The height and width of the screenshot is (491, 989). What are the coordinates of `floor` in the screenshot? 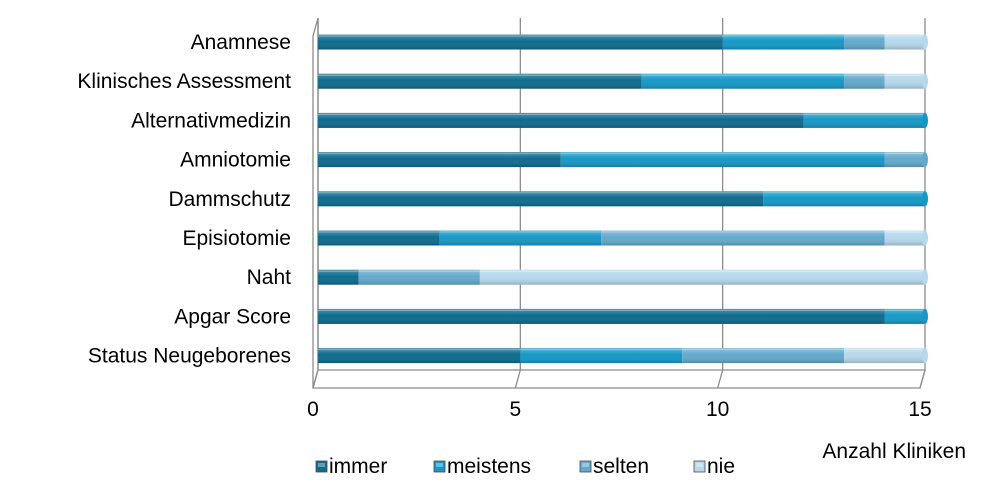 It's located at (619, 379).